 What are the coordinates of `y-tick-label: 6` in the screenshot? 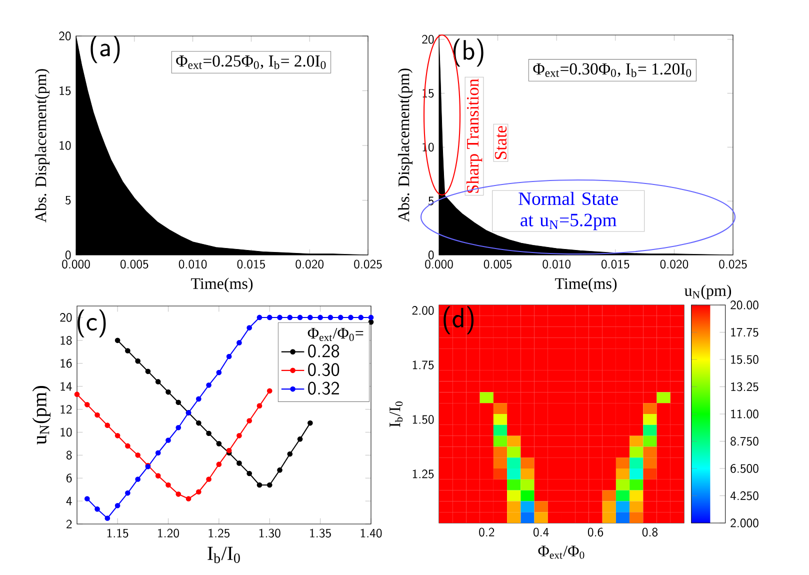 It's located at (69, 478).